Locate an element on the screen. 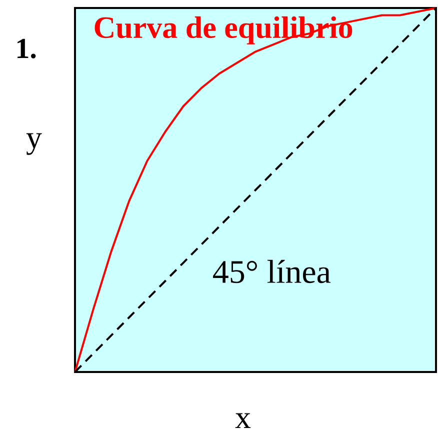 The width and height of the screenshot is (438, 435). x-axis-title: x is located at coordinates (243, 420).